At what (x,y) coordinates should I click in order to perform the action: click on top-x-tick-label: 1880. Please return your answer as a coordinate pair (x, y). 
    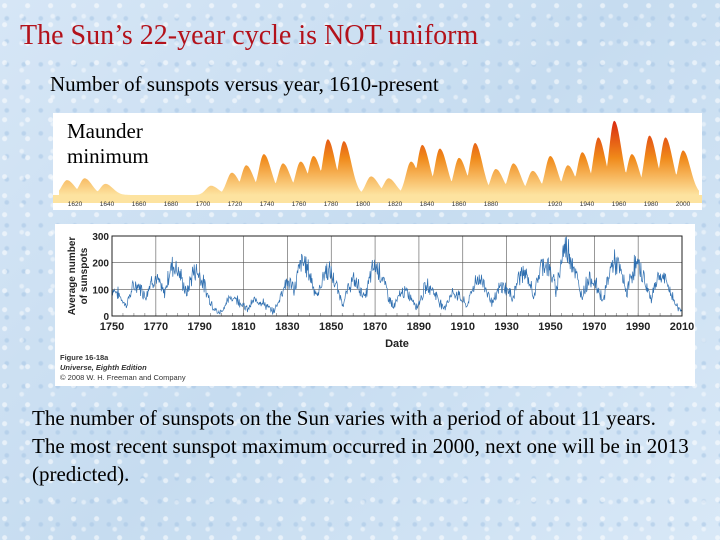
    Looking at the image, I should click on (491, 204).